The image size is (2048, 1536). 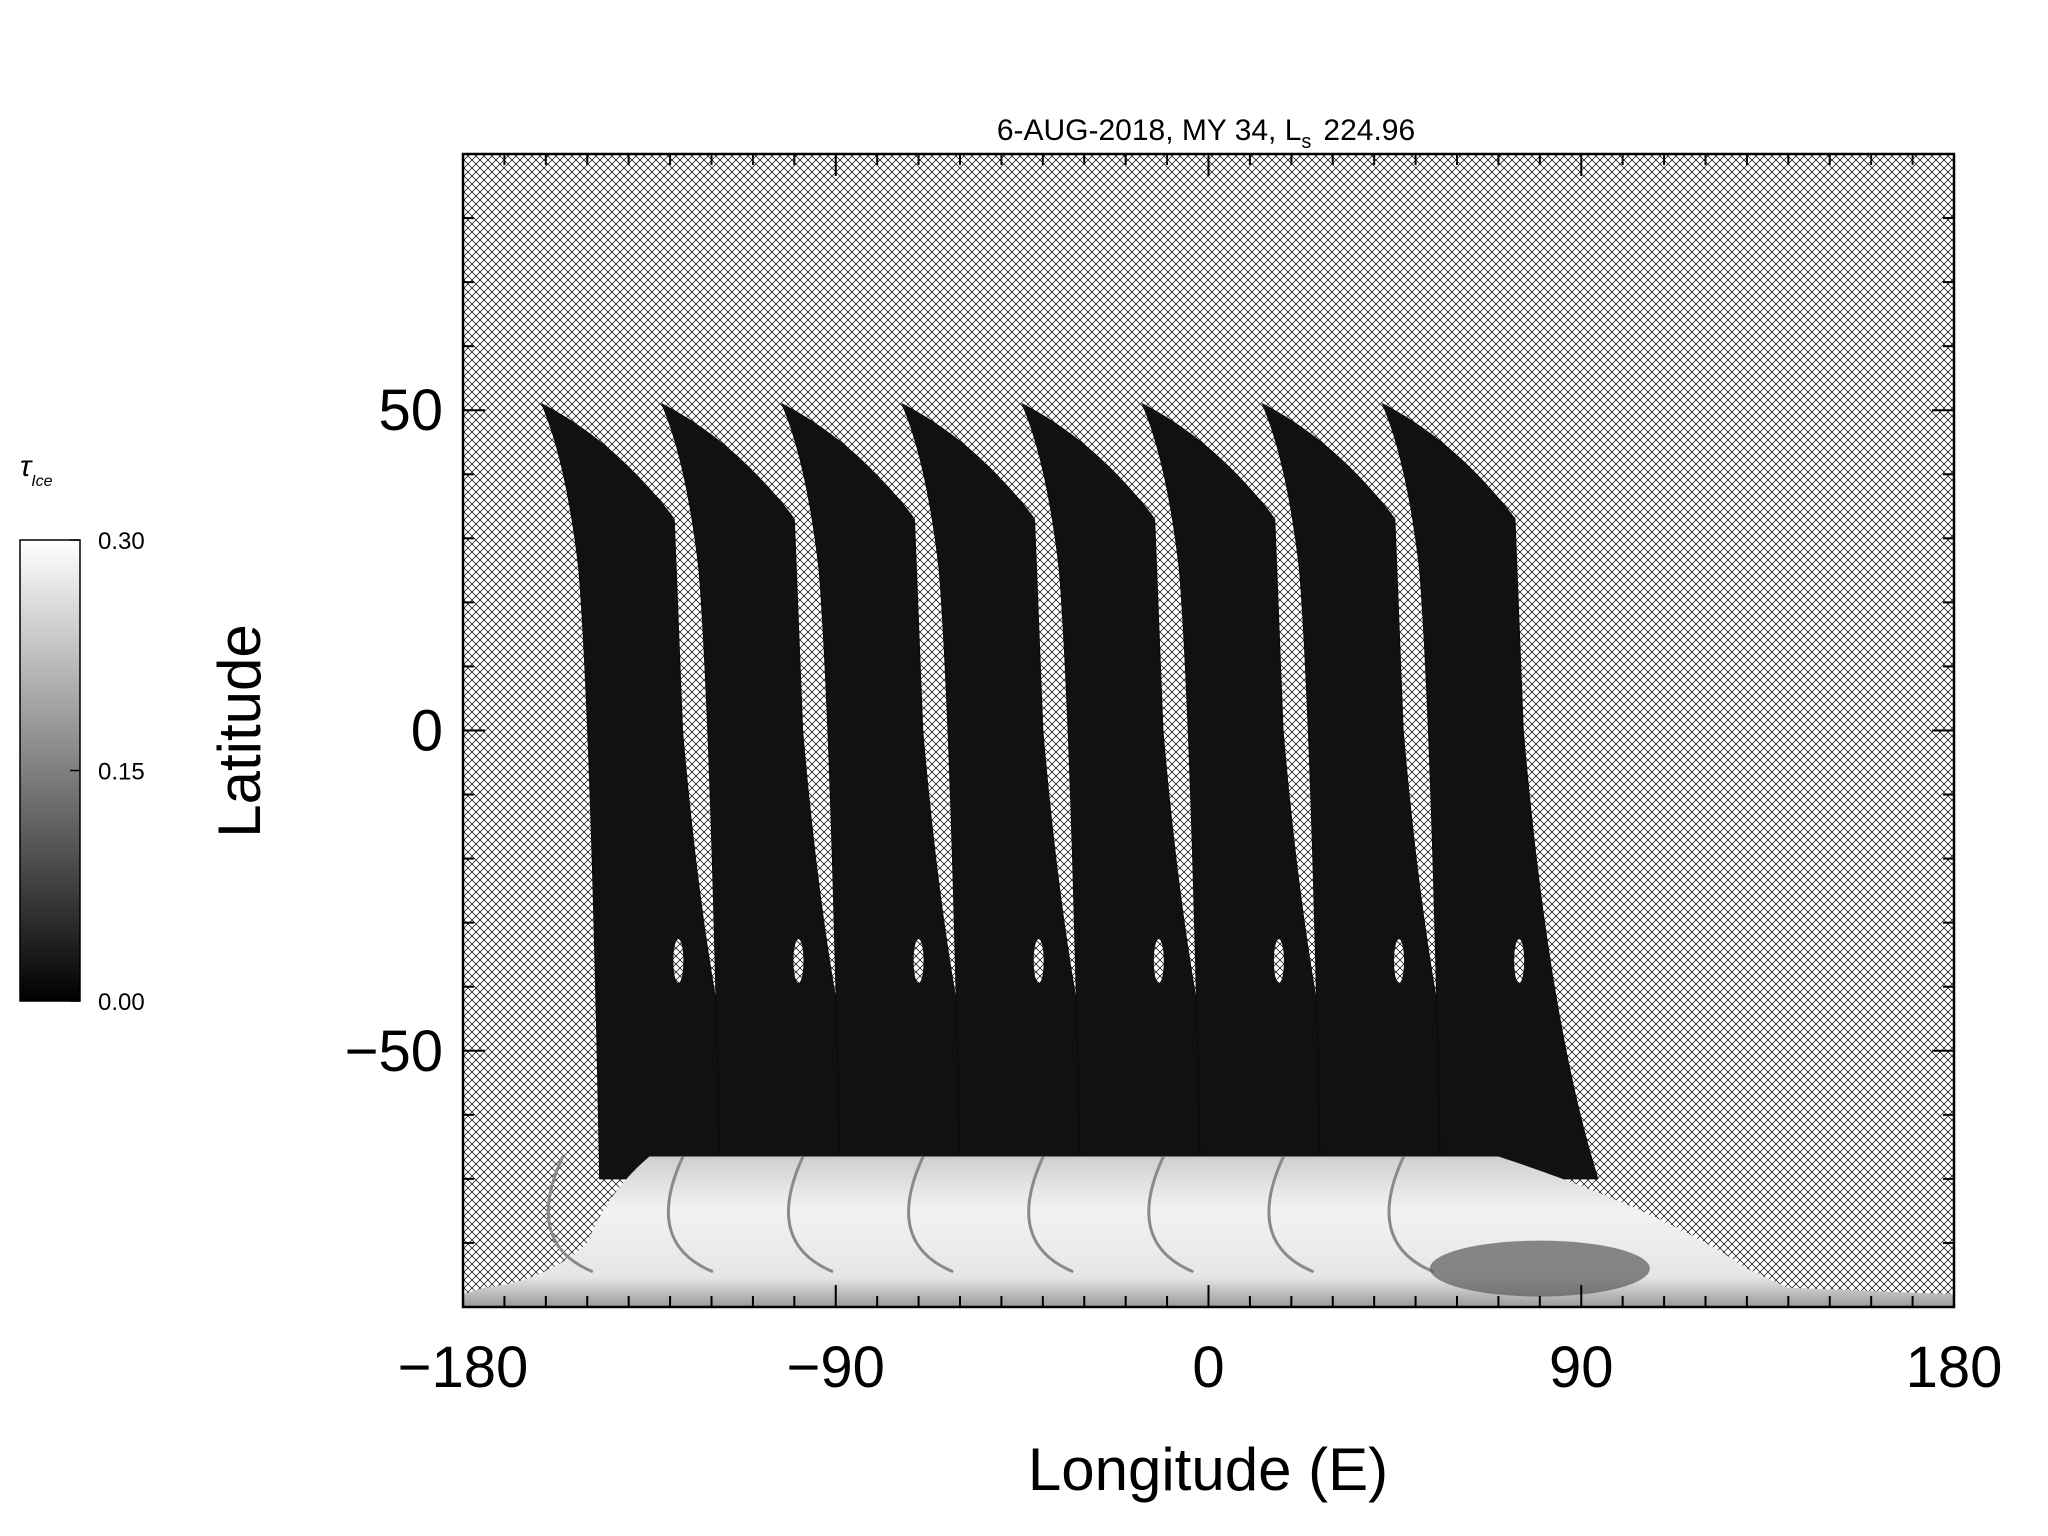 What do you see at coordinates (394, 731) in the screenshot?
I see `y-axis-tick-labels: −50 0 50` at bounding box center [394, 731].